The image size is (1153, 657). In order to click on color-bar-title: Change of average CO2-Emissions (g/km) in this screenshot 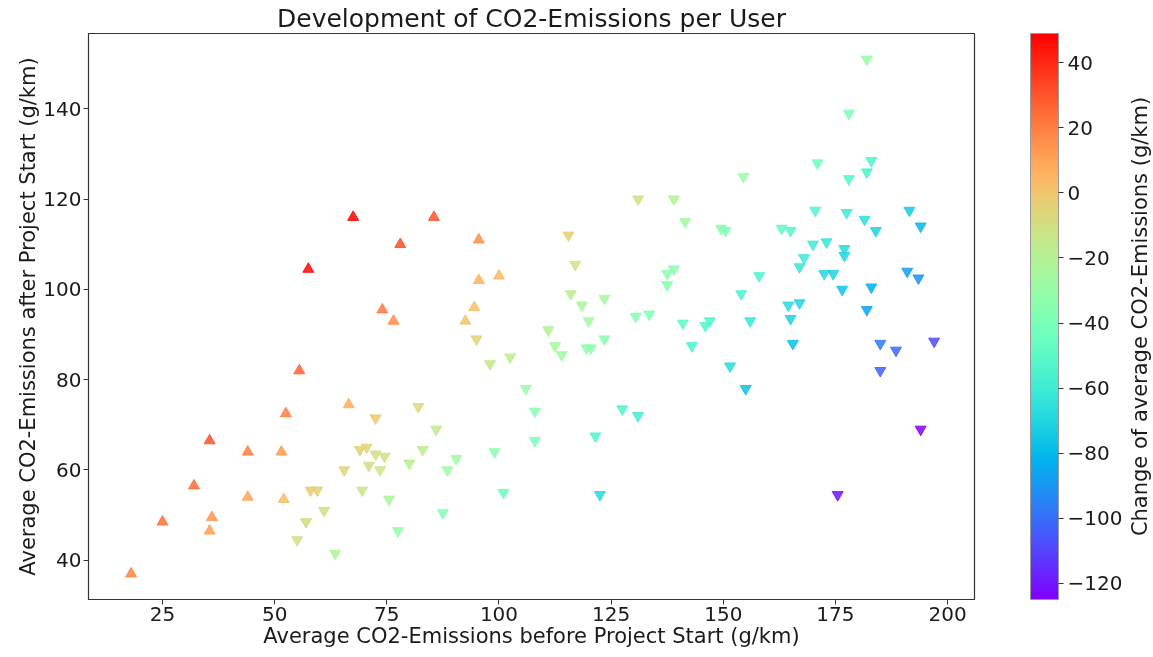, I will do `click(1139, 316)`.